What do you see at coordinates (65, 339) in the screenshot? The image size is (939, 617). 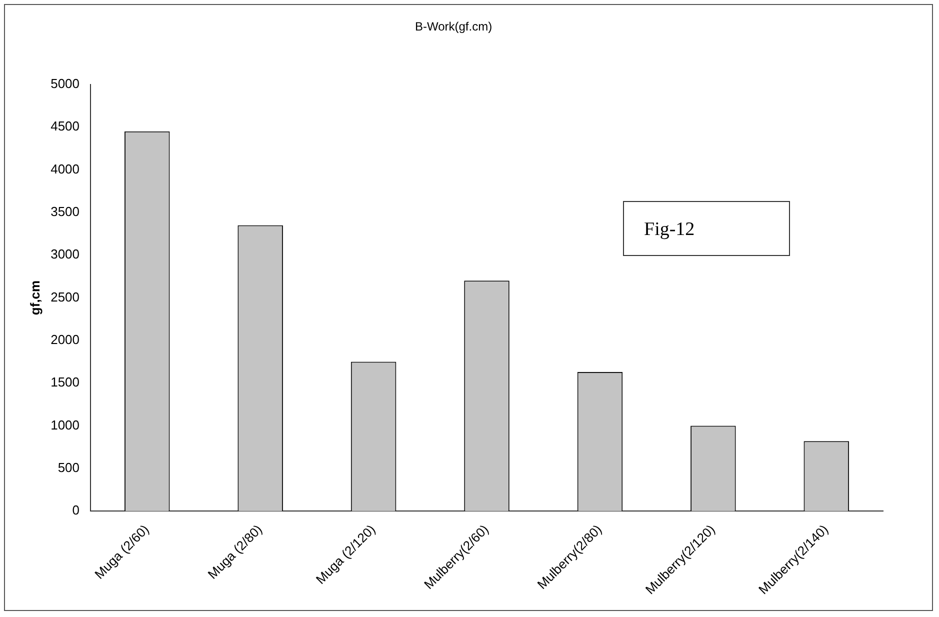 I see `y-tick-label: 2000` at bounding box center [65, 339].